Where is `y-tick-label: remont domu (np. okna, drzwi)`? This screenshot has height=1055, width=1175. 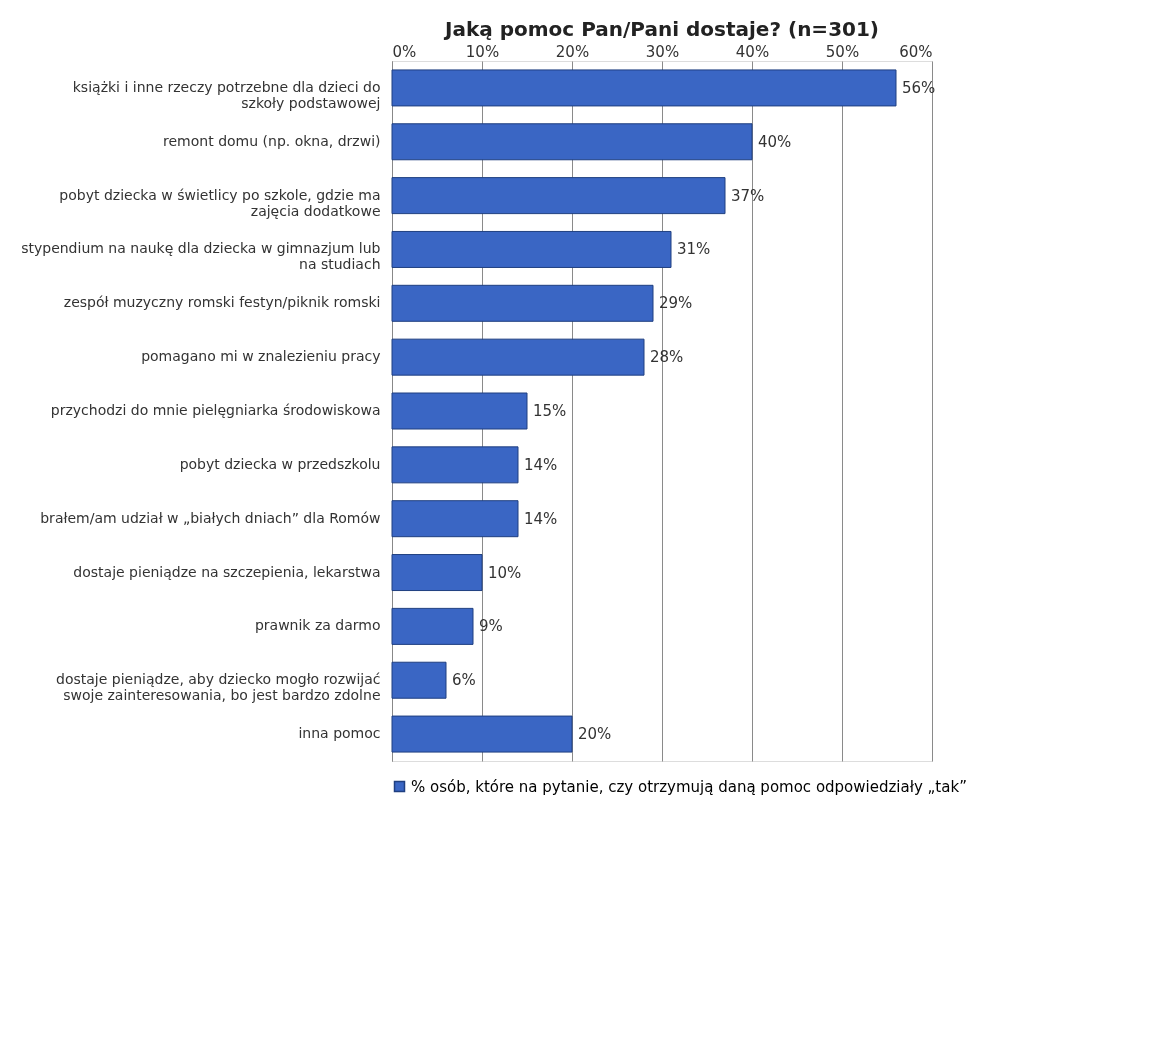 y-tick-label: remont domu (np. okna, drzwi) is located at coordinates (272, 140).